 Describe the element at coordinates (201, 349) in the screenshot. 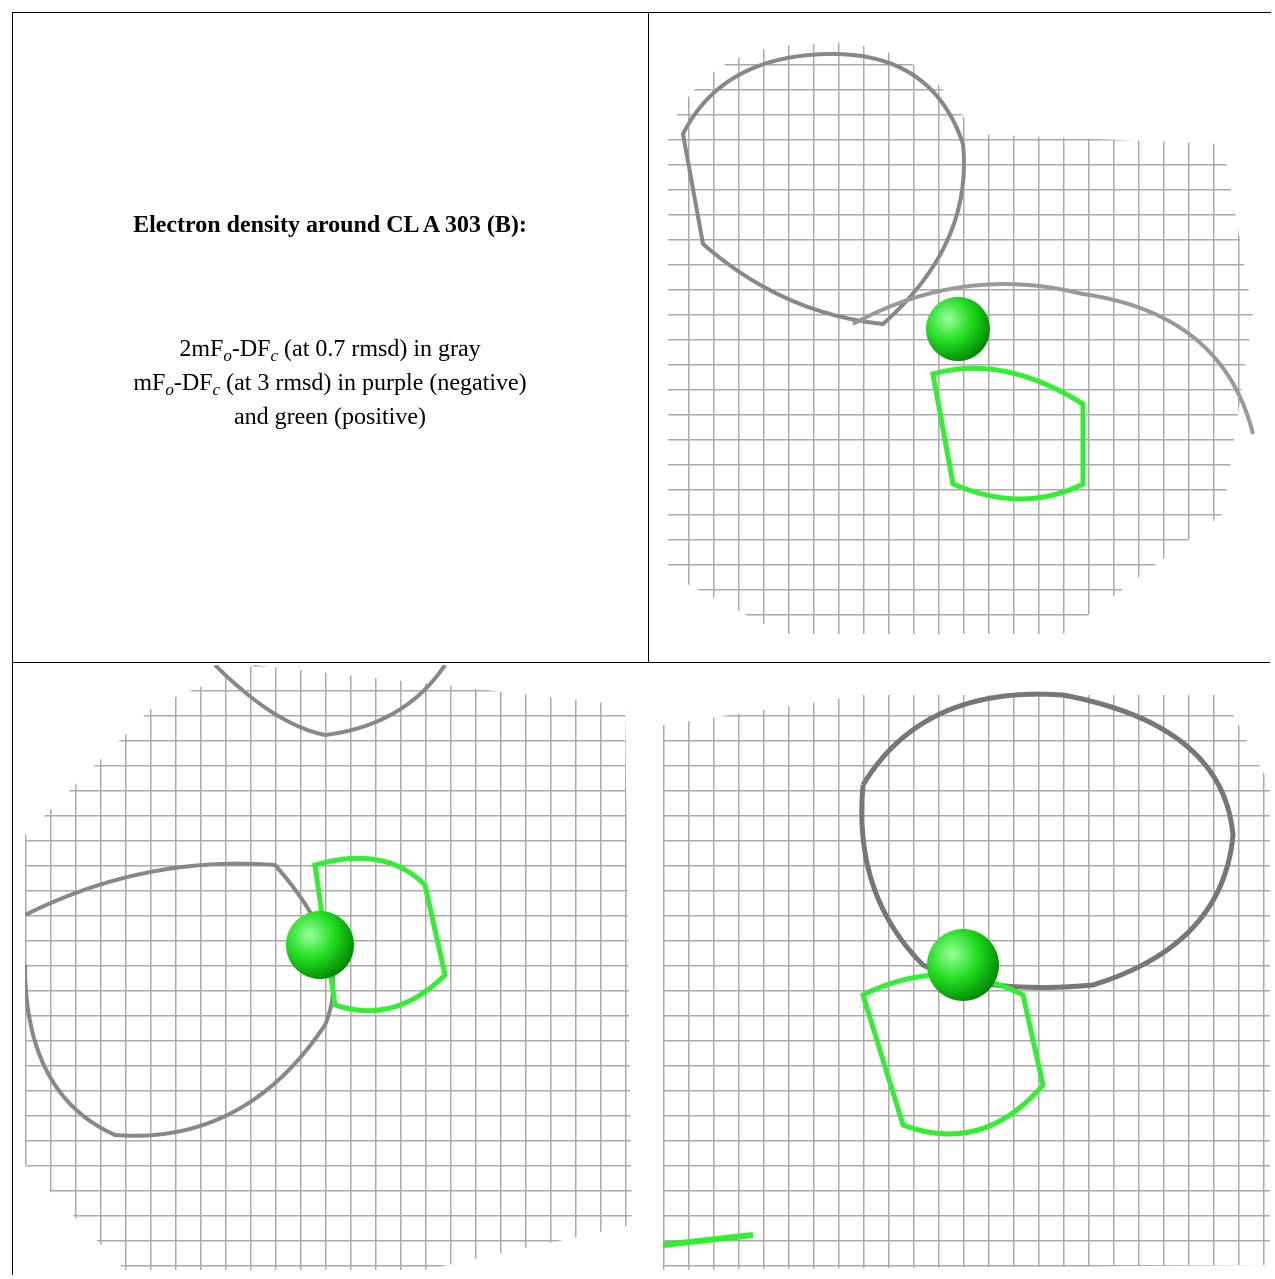

I see `text-run: 2mF` at that location.